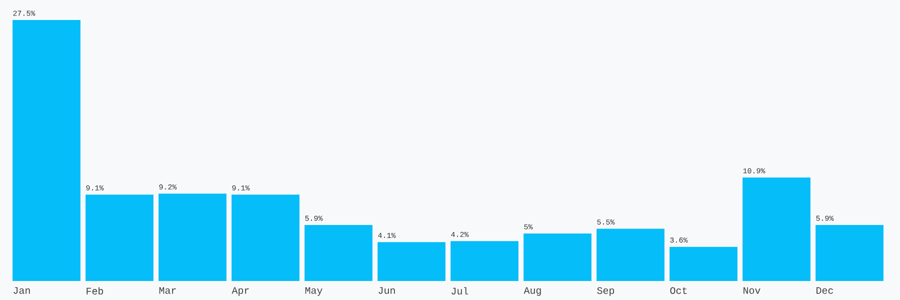 Image resolution: width=900 pixels, height=300 pixels. Describe the element at coordinates (824, 290) in the screenshot. I see `x-tick-label: Dec` at that location.